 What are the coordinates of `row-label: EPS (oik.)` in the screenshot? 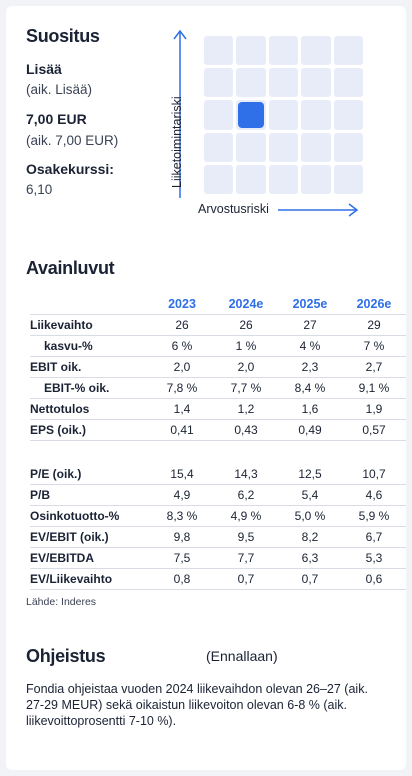 It's located at (90, 430).